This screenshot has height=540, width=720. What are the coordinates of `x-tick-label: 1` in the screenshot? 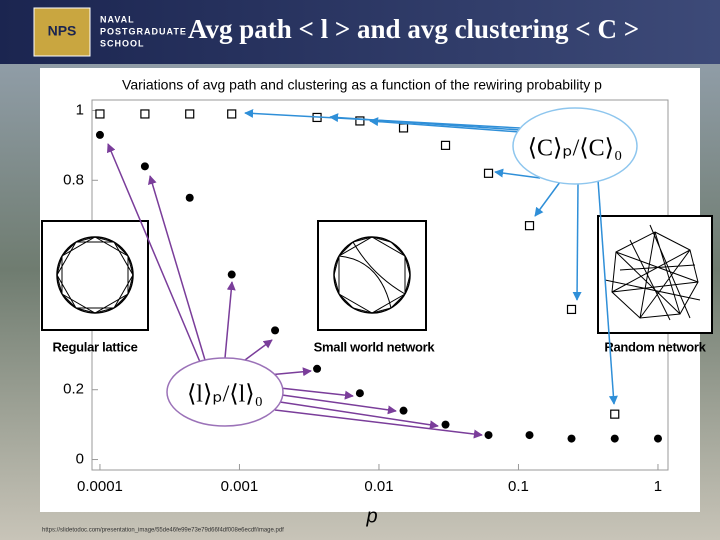 It's located at (658, 486).